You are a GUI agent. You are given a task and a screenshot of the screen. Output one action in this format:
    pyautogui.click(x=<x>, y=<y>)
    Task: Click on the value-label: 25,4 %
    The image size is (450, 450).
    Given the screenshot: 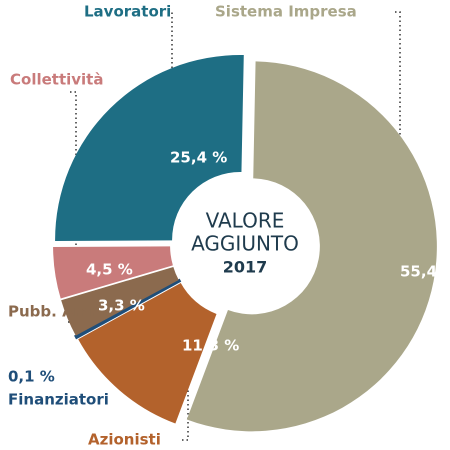 What is the action you would take?
    pyautogui.click(x=198, y=158)
    